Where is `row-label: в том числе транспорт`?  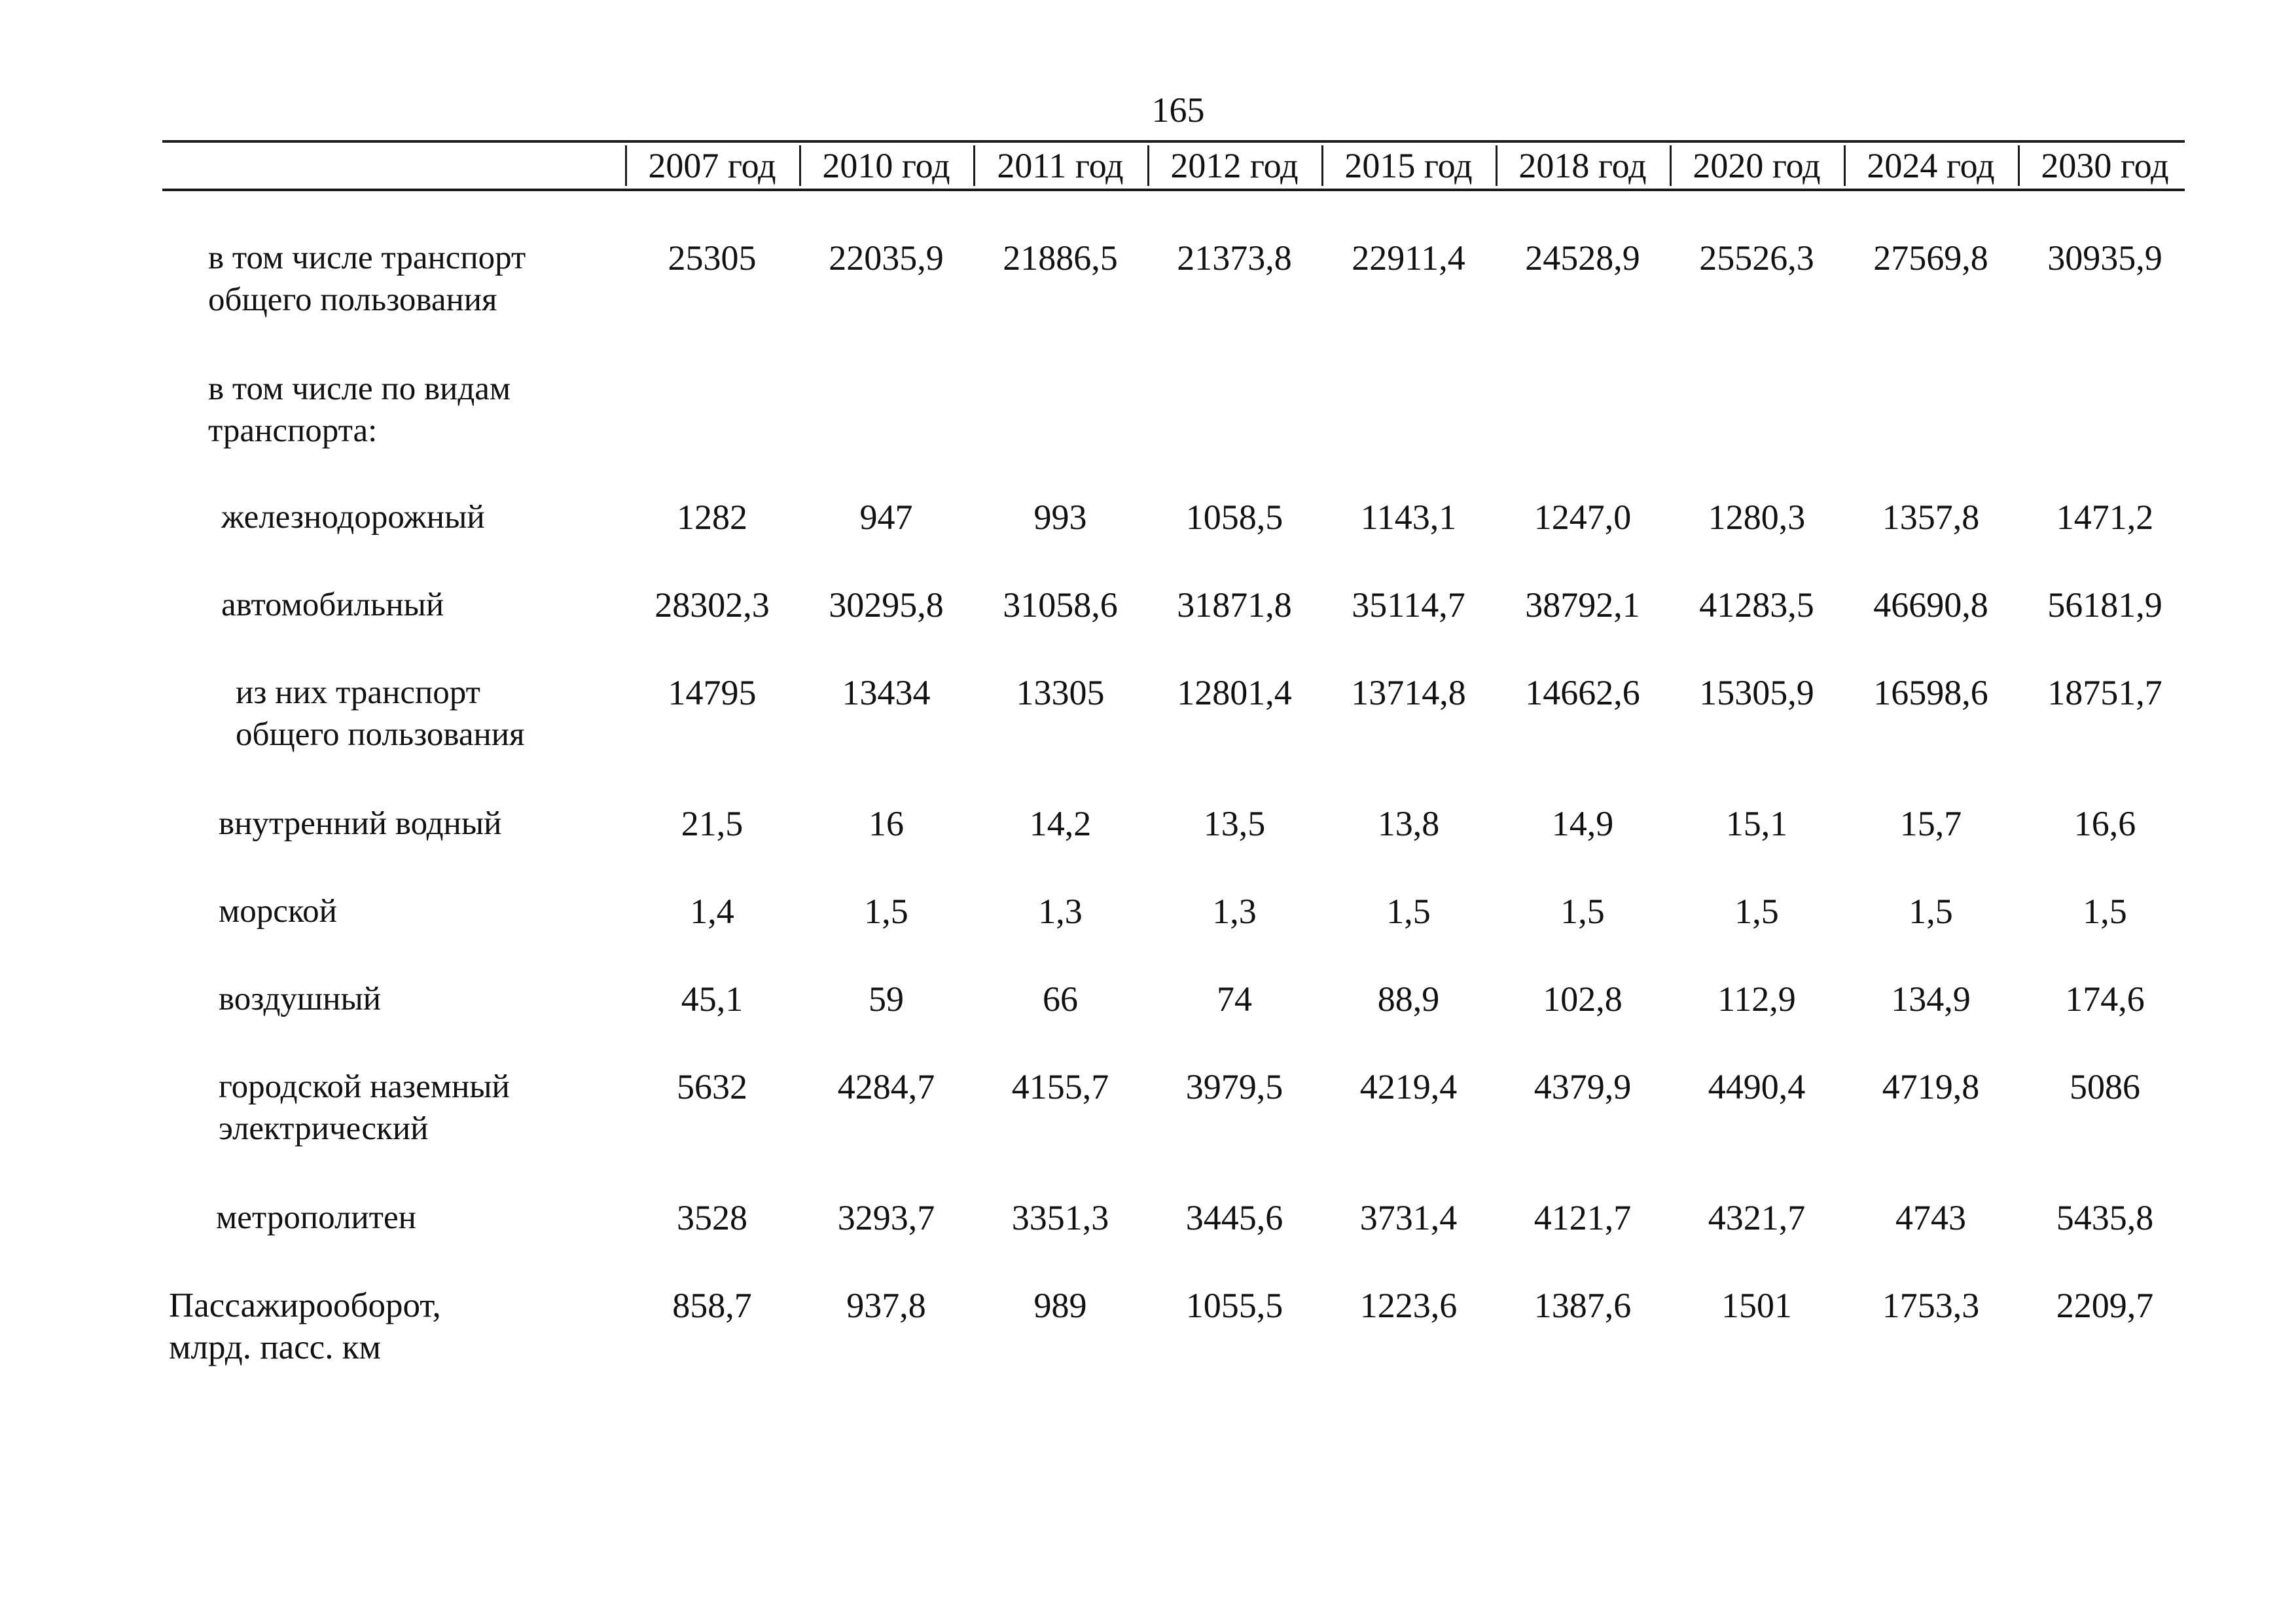 row-label: в том числе транспорт is located at coordinates (367, 258).